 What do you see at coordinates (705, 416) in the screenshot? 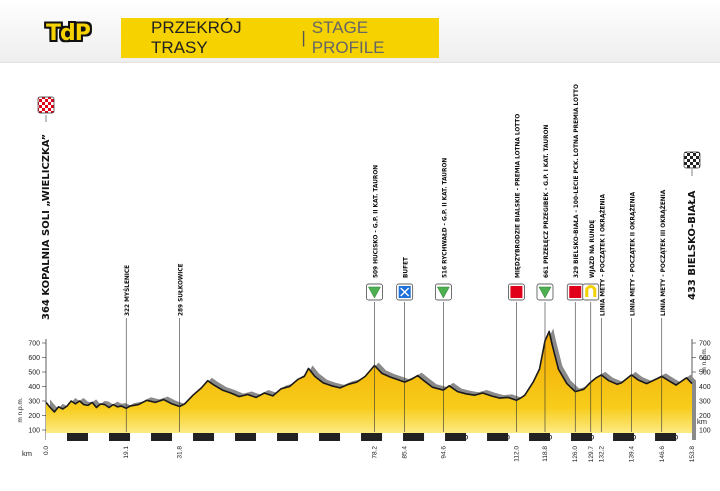
I see `y-tick-label-right: 200` at bounding box center [705, 416].